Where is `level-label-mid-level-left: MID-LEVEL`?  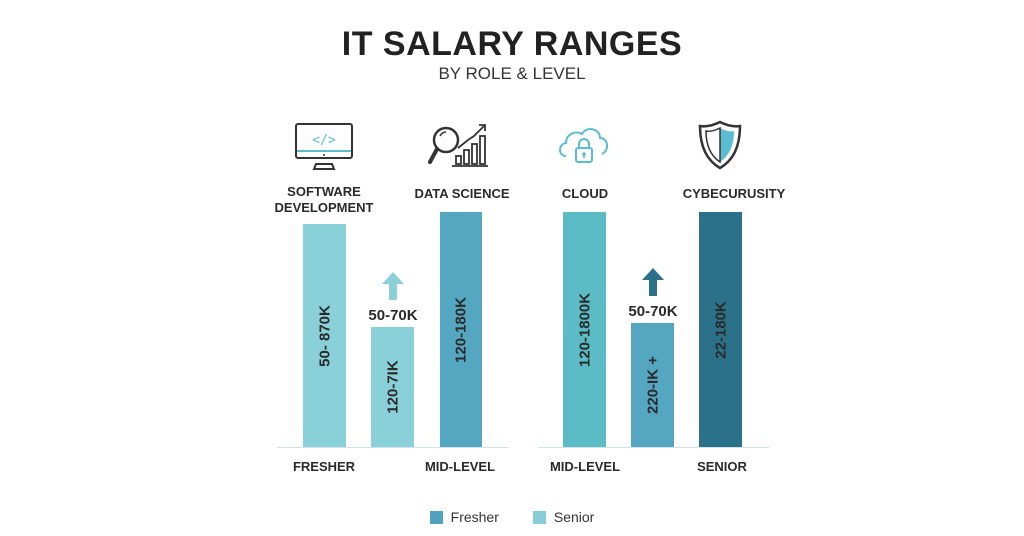
level-label-mid-level-left: MID-LEVEL is located at coordinates (460, 466).